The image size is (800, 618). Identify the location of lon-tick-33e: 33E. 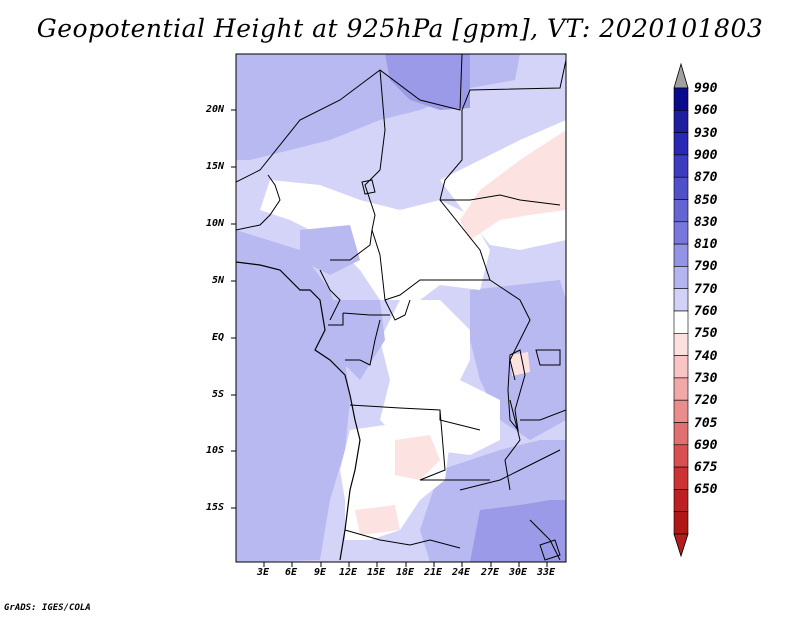
(546, 572).